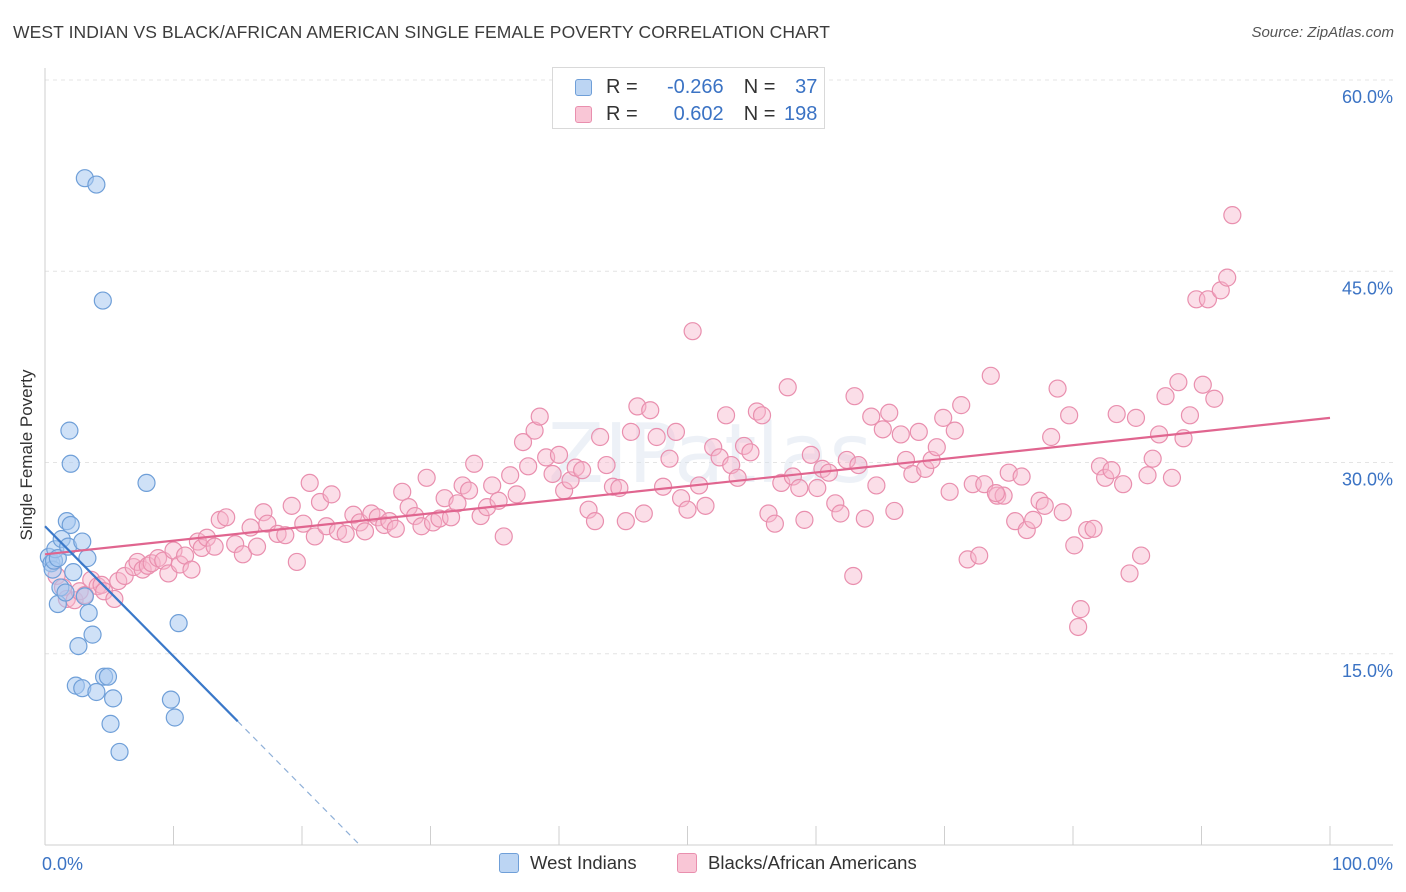 The width and height of the screenshot is (1406, 892). I want to click on y-tick-label: 30.0%, so click(1367, 480).